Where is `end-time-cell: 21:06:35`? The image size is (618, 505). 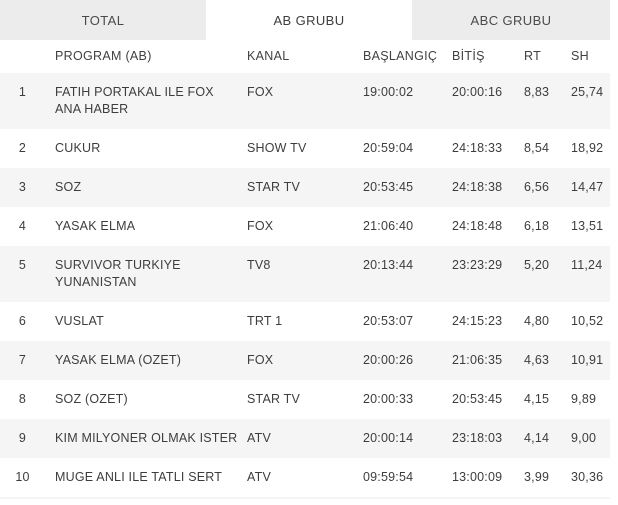 end-time-cell: 21:06:35 is located at coordinates (477, 360).